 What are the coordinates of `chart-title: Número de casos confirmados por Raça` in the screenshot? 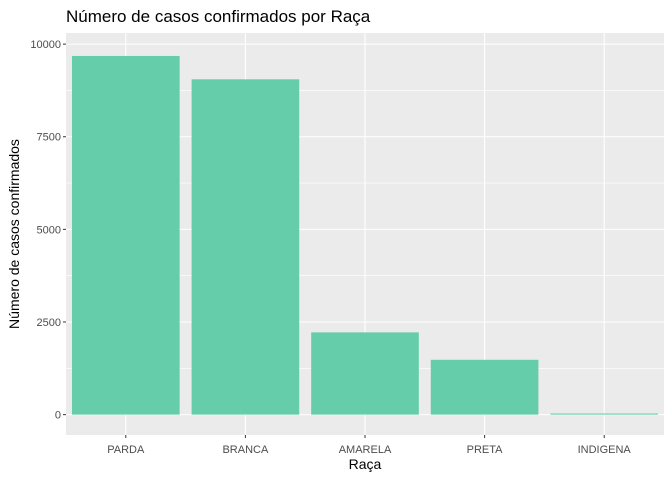 It's located at (218, 16).